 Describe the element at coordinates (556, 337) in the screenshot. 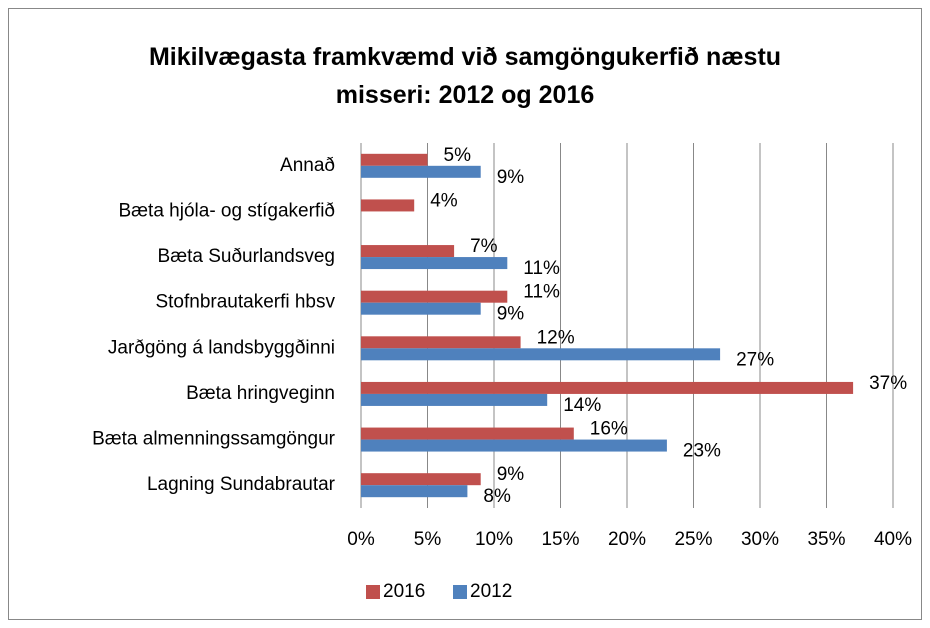

I see `data-label: 12%` at that location.